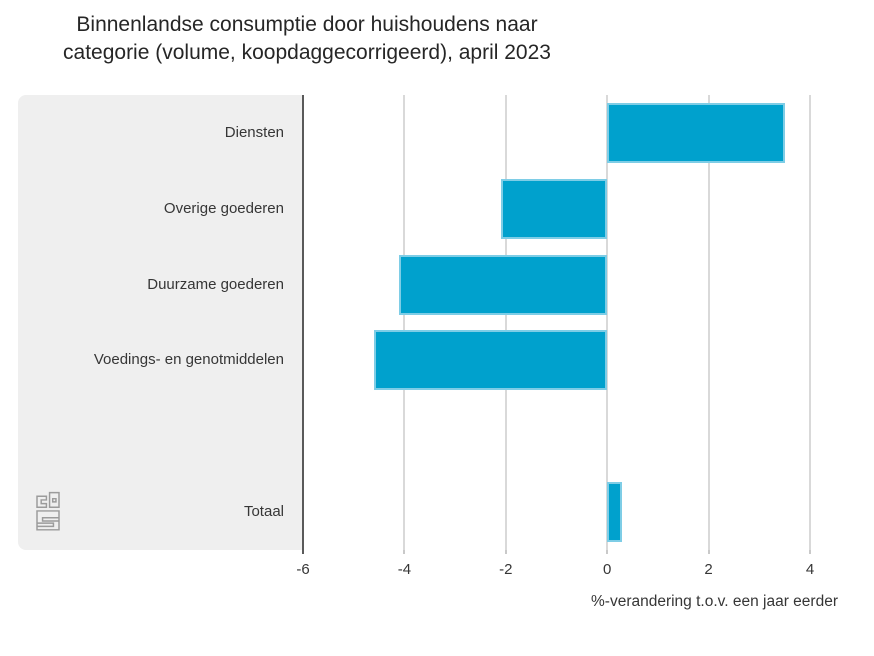 The image size is (874, 656). Describe the element at coordinates (490, 360) in the screenshot. I see `bar-voedings-en-genotmiddelen` at that location.